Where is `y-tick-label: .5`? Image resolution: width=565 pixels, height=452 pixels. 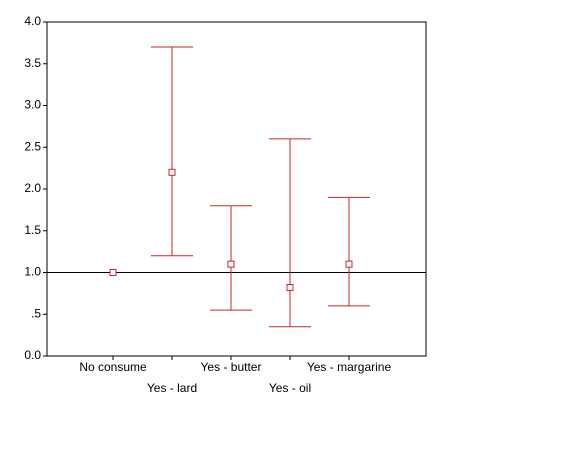 y-tick-label: .5 is located at coordinates (36, 313).